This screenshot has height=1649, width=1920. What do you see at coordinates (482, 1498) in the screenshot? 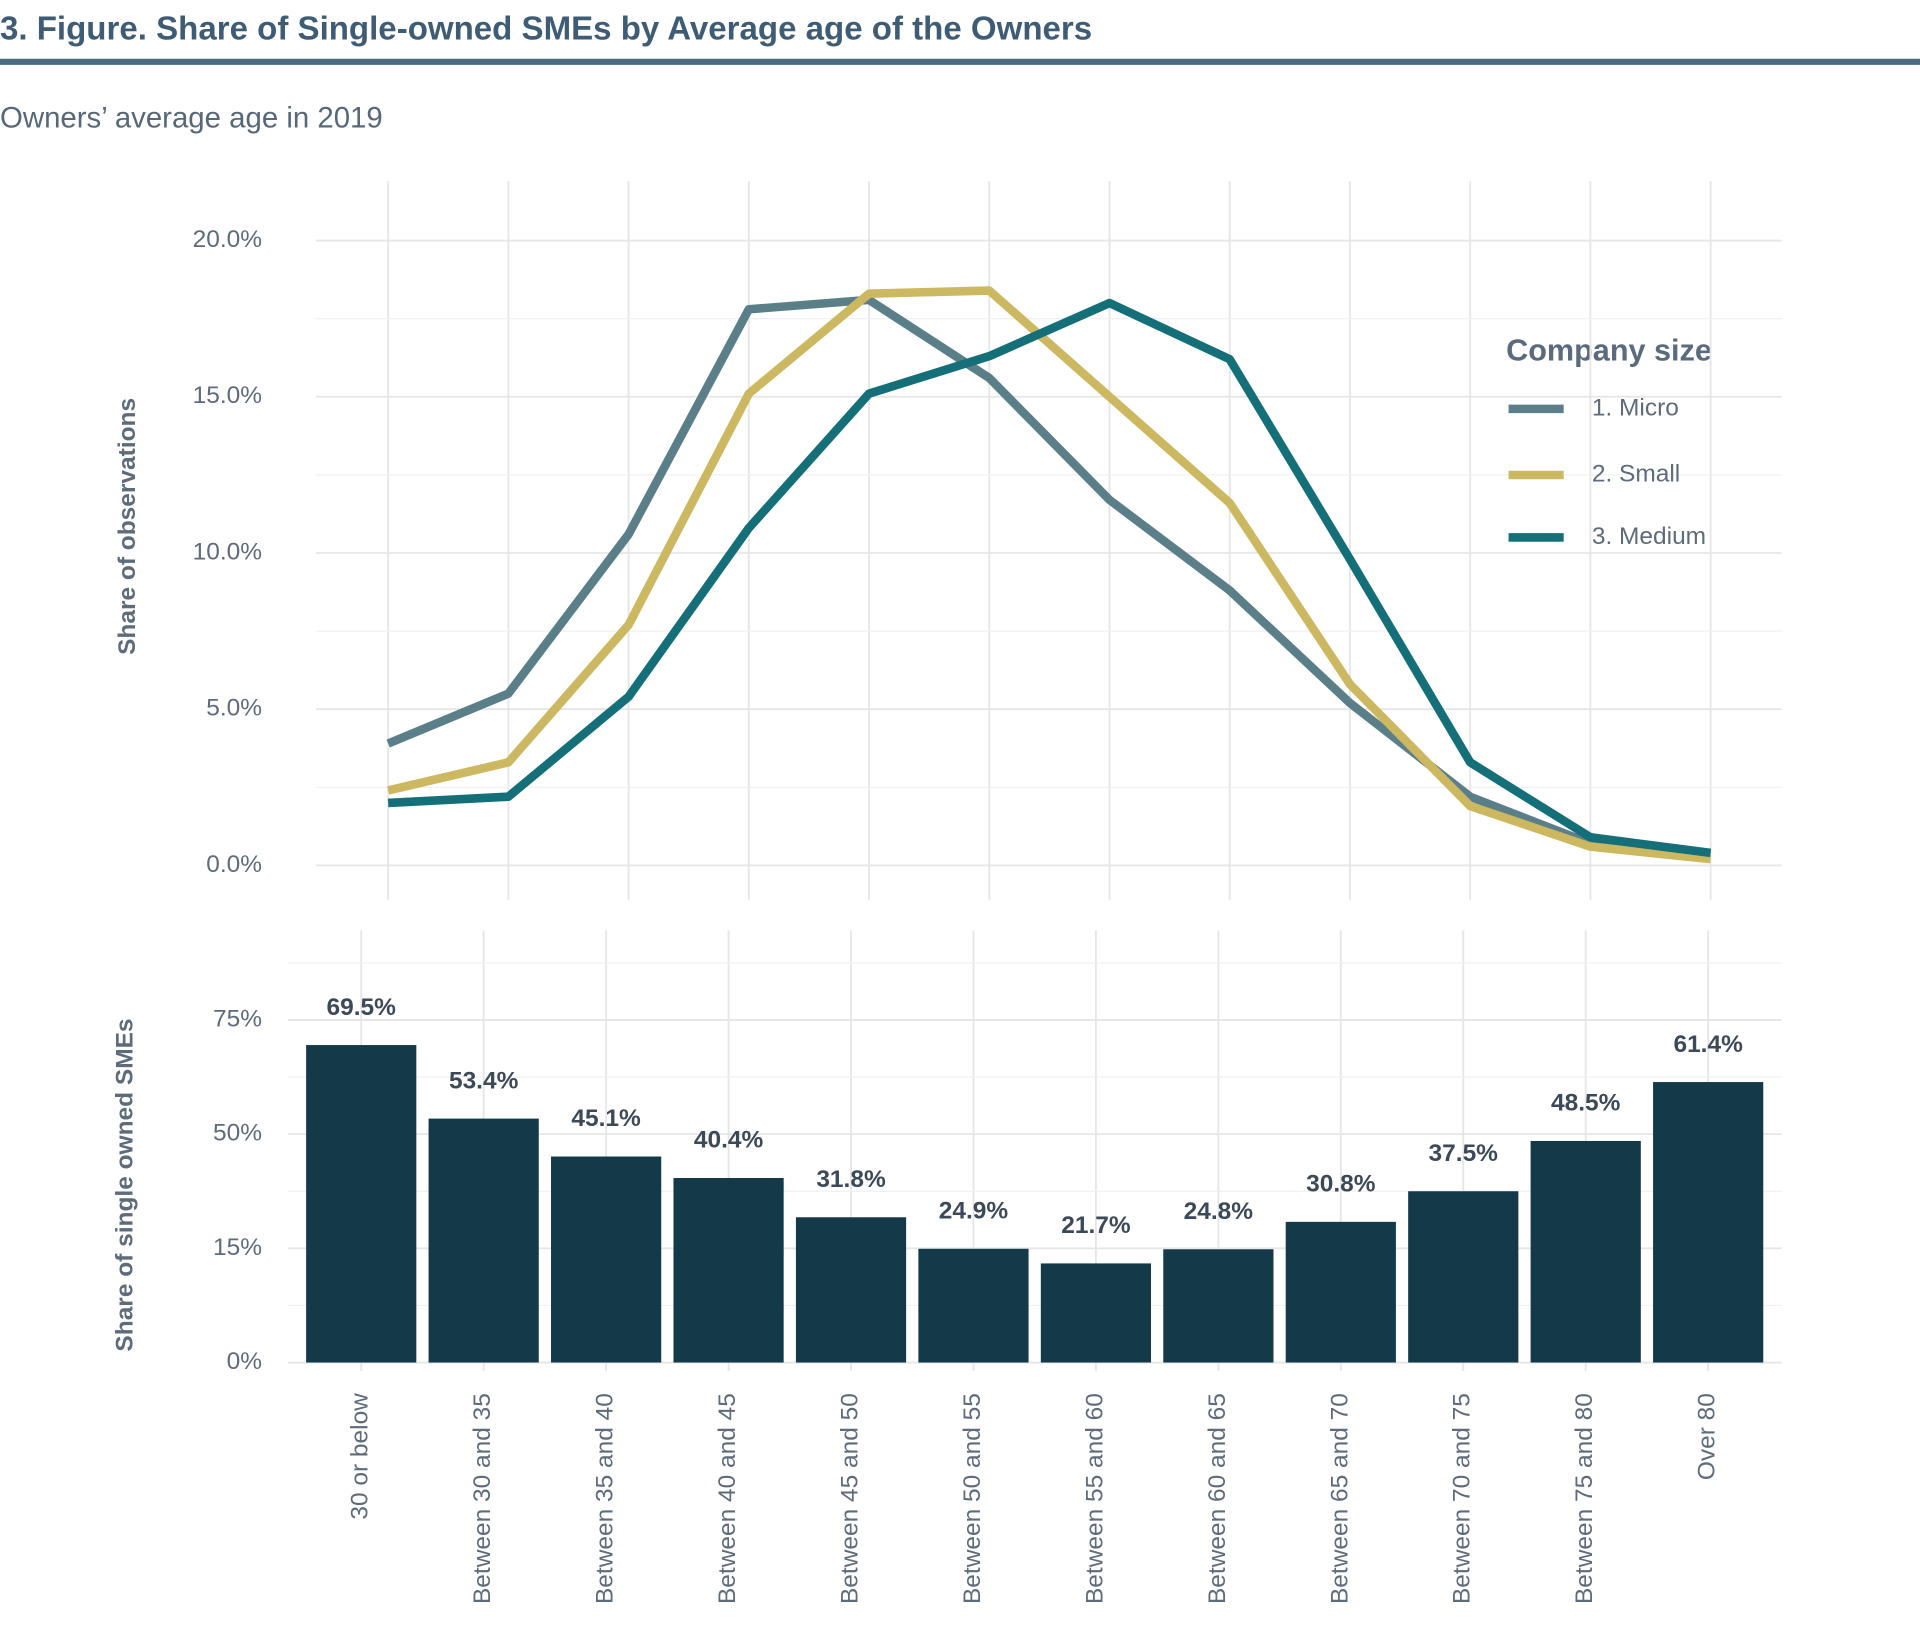
I see `x-tick-label: Between 30 and 35` at bounding box center [482, 1498].